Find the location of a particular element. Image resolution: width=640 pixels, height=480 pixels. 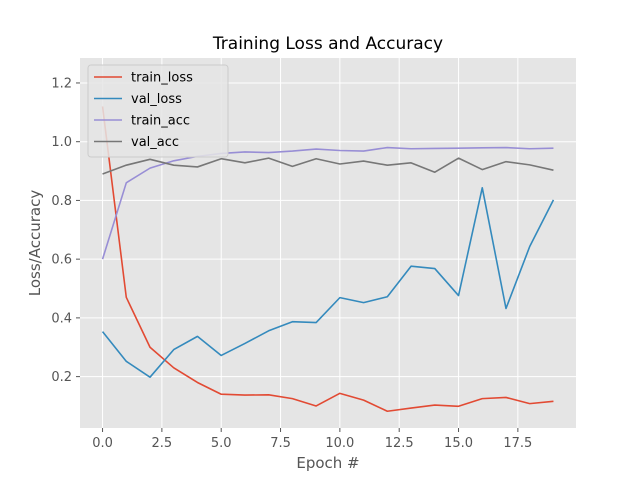

y-axis-label: Loss/Accuracy is located at coordinates (35, 243).